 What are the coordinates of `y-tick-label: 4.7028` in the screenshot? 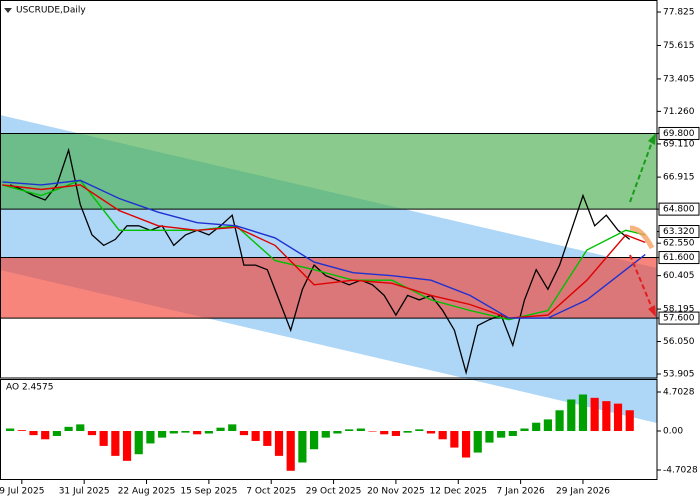 It's located at (679, 393).